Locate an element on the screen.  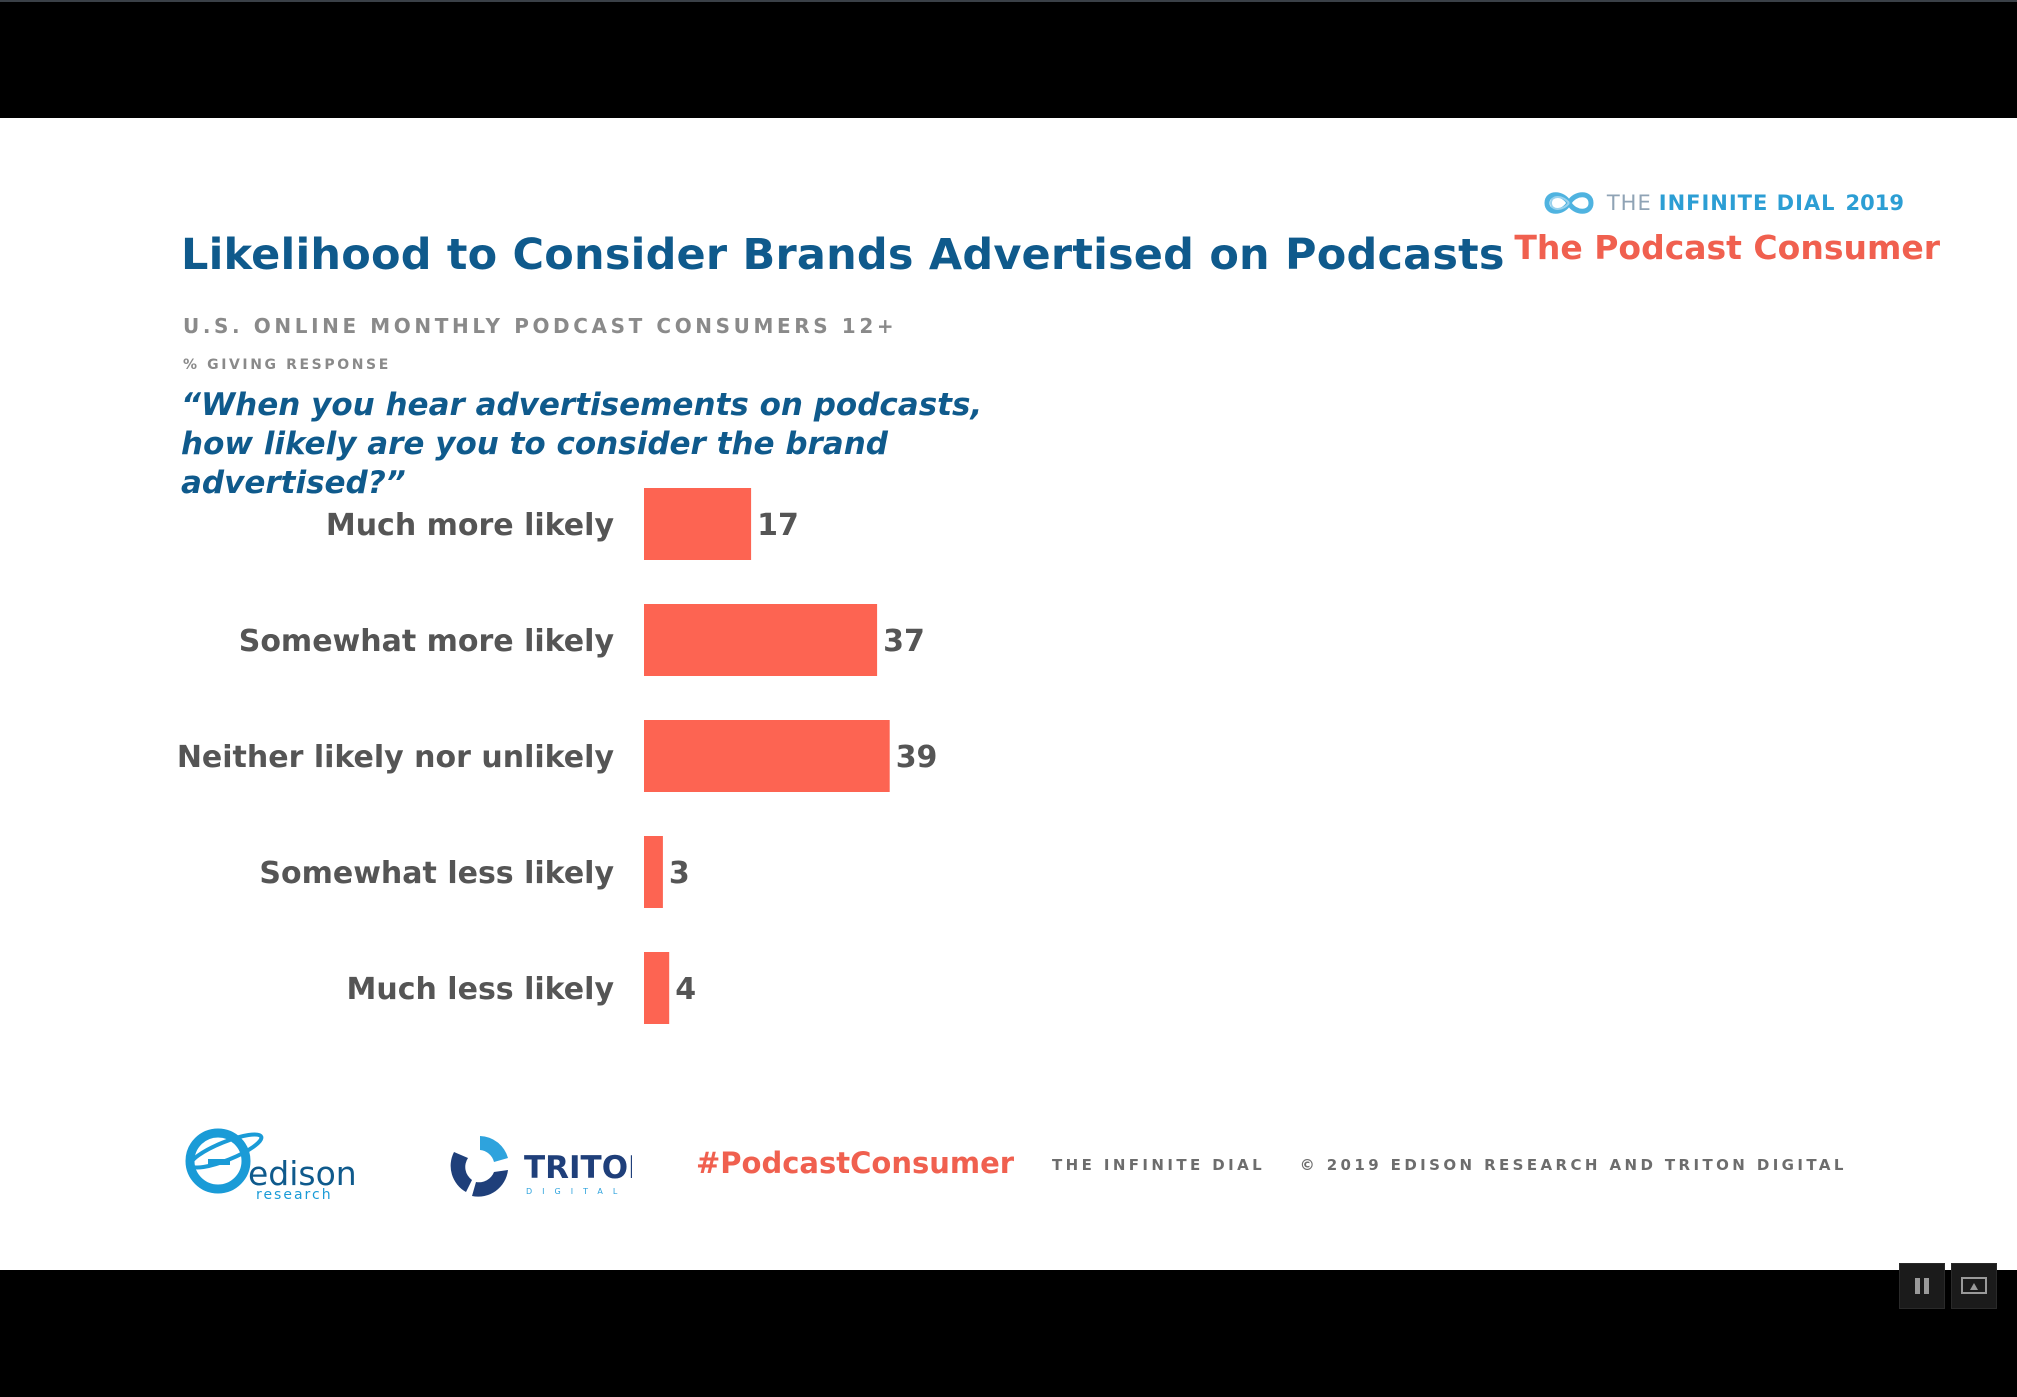
category-label: Much more likely is located at coordinates (470, 525).